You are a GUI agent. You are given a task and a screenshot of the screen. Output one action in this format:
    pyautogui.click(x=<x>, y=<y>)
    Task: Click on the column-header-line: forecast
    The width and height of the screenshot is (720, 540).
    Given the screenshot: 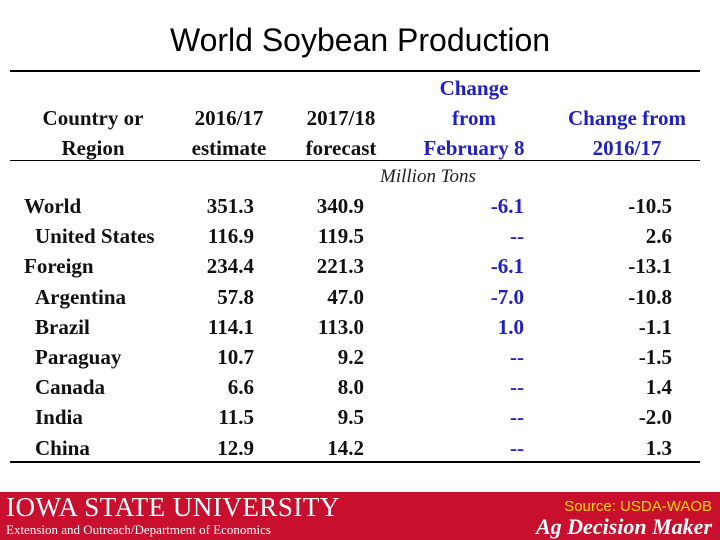 What is the action you would take?
    pyautogui.click(x=341, y=148)
    